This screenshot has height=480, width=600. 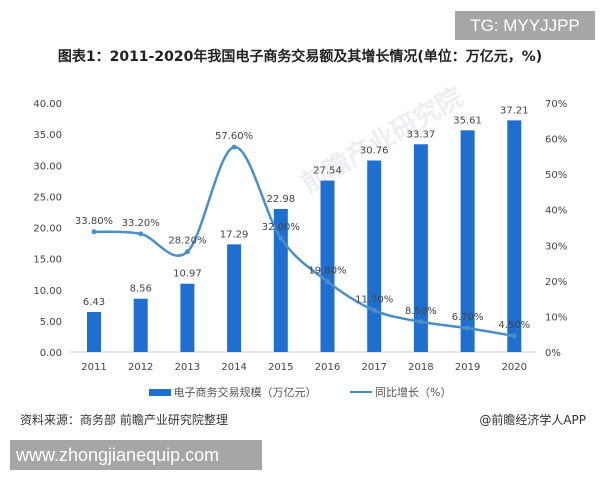 I want to click on line-data-label: 33.20%, so click(x=141, y=223).